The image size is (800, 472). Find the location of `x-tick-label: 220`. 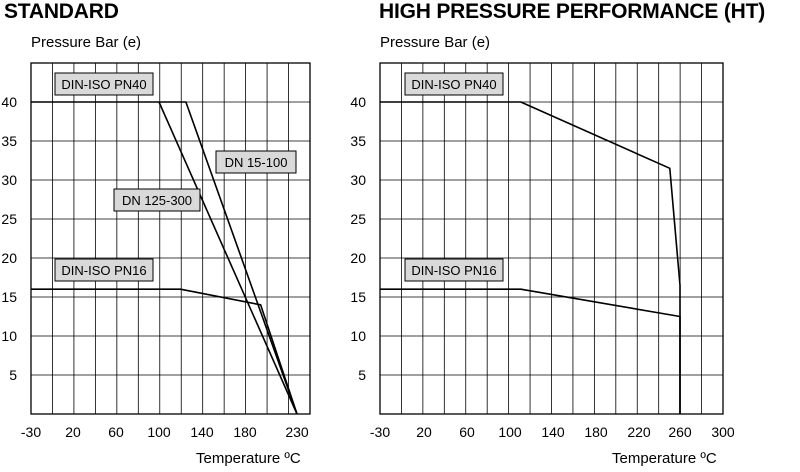

x-tick-label: 220 is located at coordinates (639, 432).